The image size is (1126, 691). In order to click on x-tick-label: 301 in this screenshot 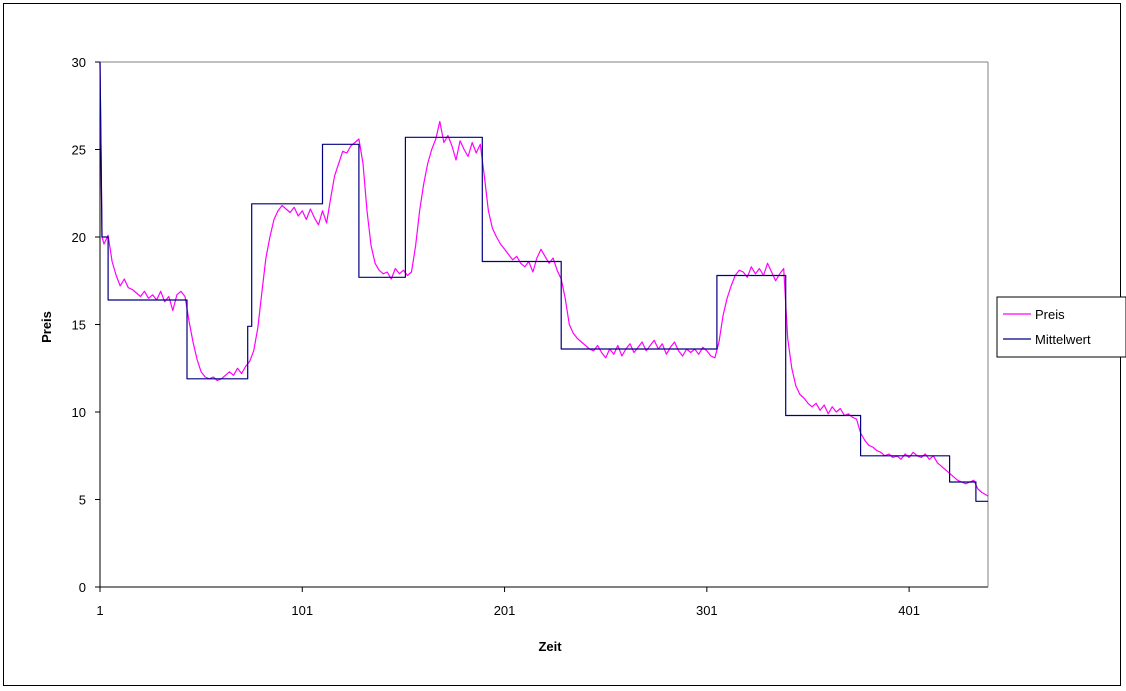, I will do `click(707, 610)`.